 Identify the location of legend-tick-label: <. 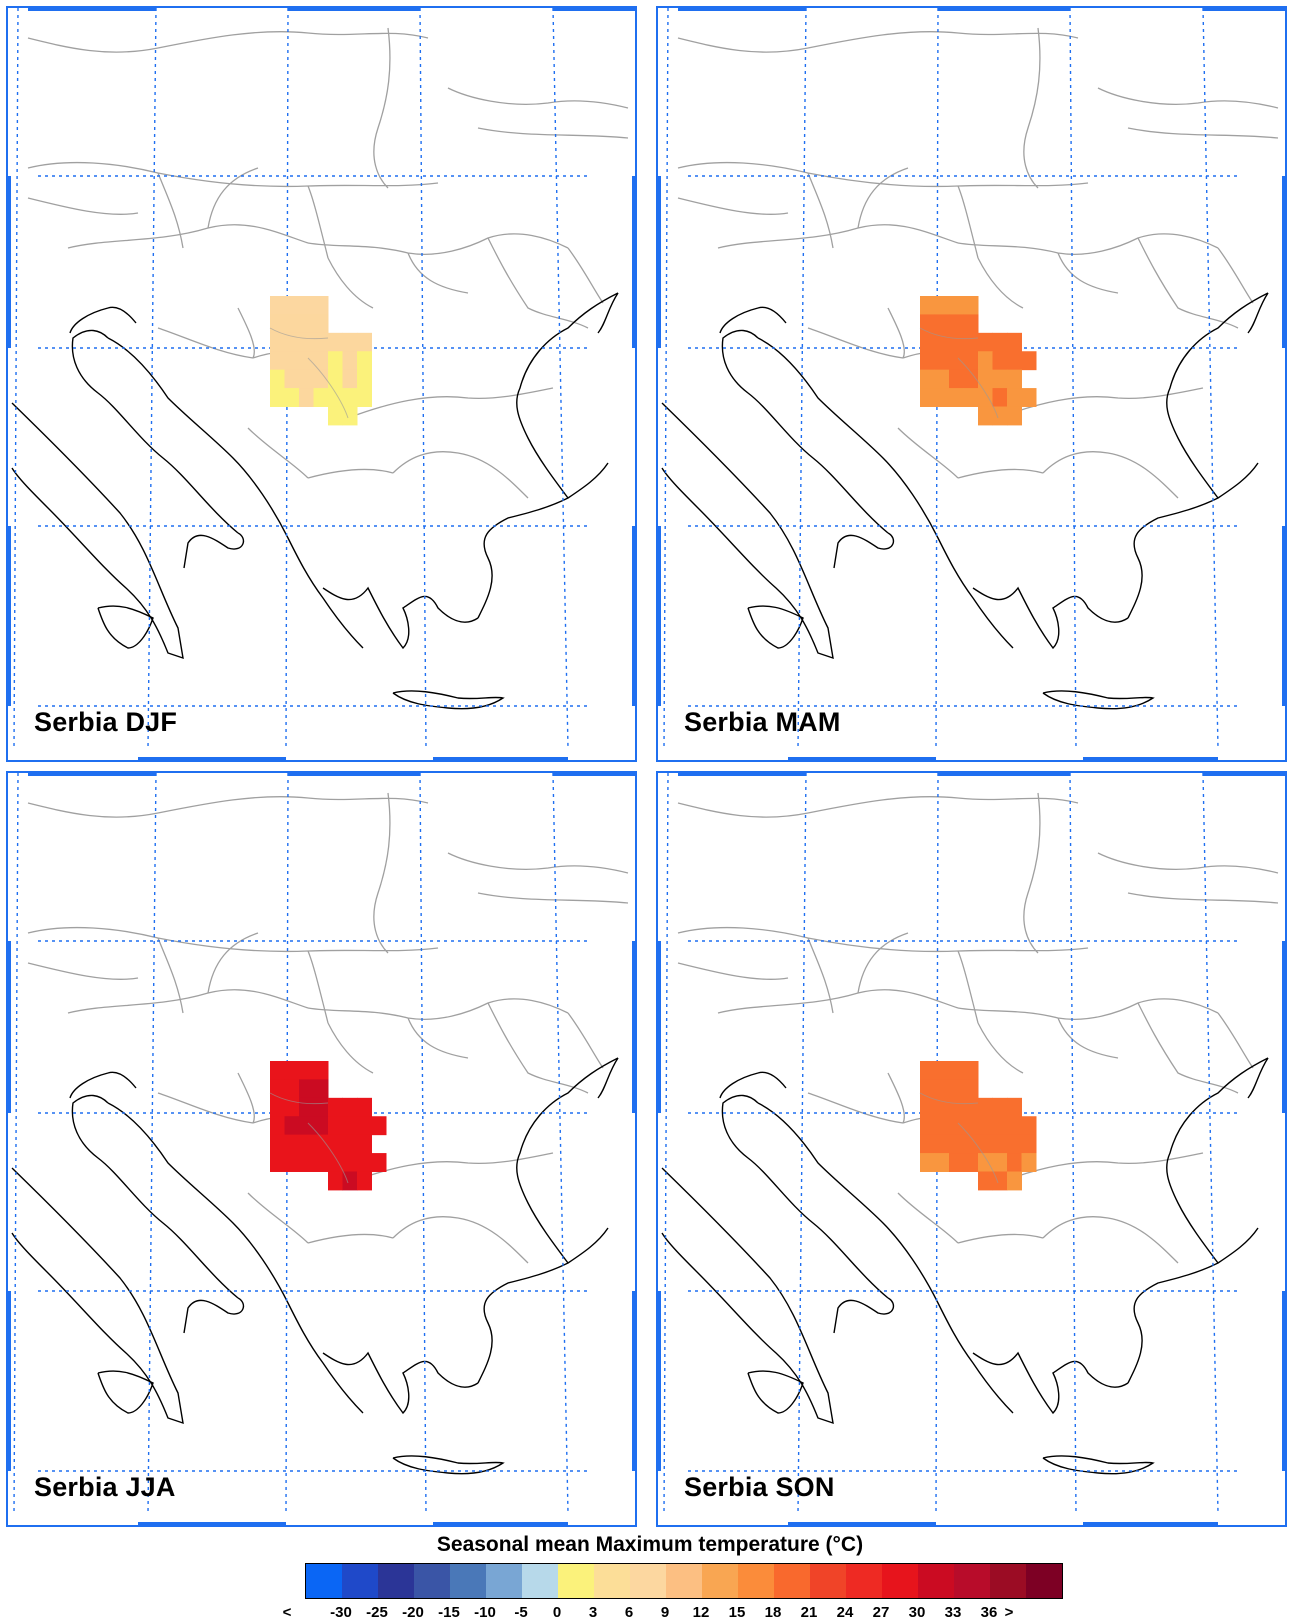
(287, 1612).